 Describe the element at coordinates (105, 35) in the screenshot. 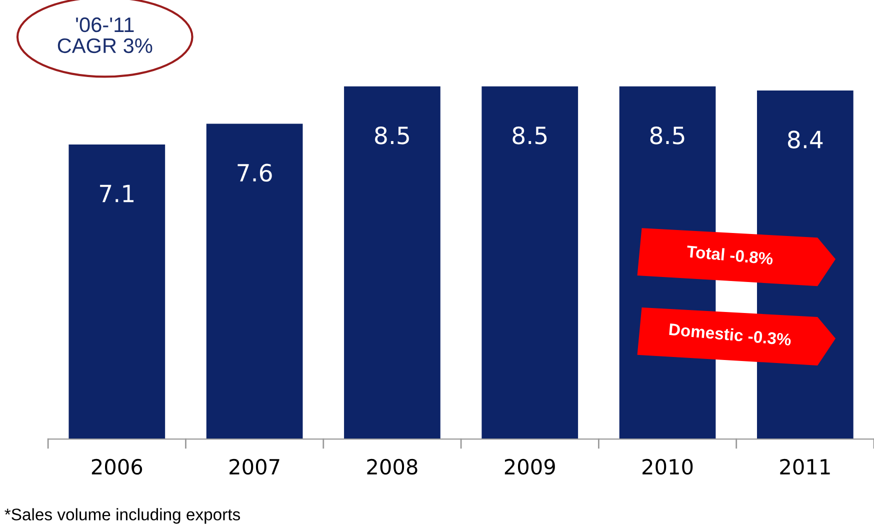

I see `text: '06-'11 CAGR 3%` at that location.